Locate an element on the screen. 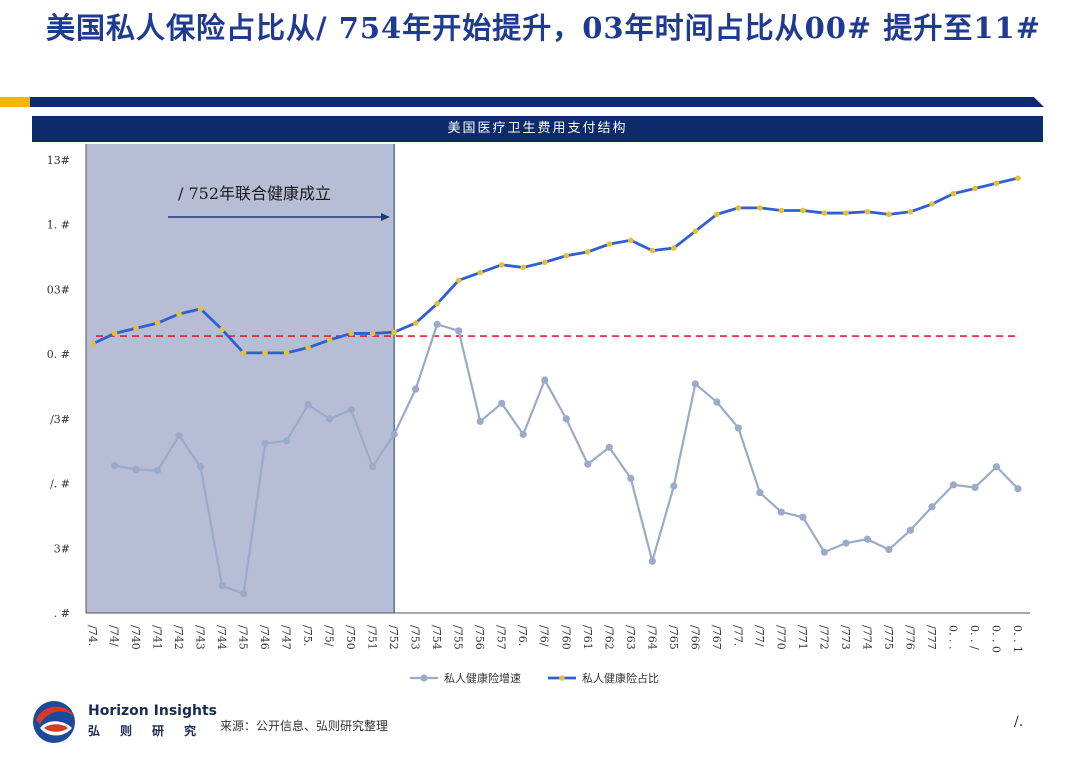  x-tick-label: 0. . 0 is located at coordinates (995, 639).